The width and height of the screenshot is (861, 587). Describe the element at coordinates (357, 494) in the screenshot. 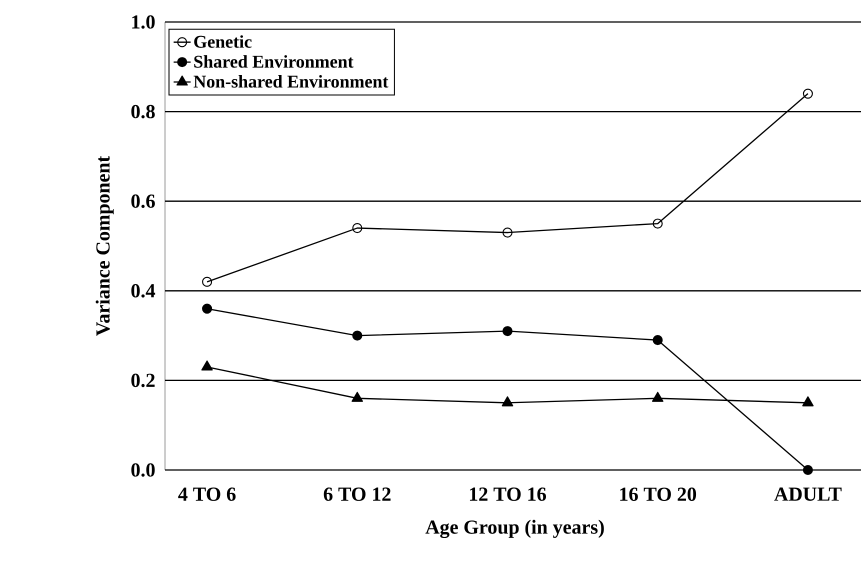

I see `x-tick-label: 6 TO 12` at that location.